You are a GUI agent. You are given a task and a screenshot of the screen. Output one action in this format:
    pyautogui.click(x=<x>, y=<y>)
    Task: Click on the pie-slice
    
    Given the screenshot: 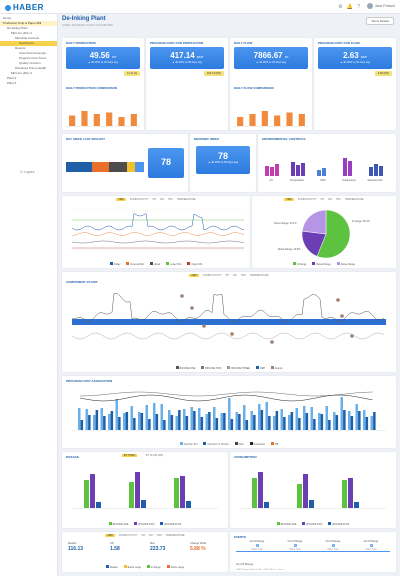 What is the action you would take?
    pyautogui.click(x=333, y=234)
    